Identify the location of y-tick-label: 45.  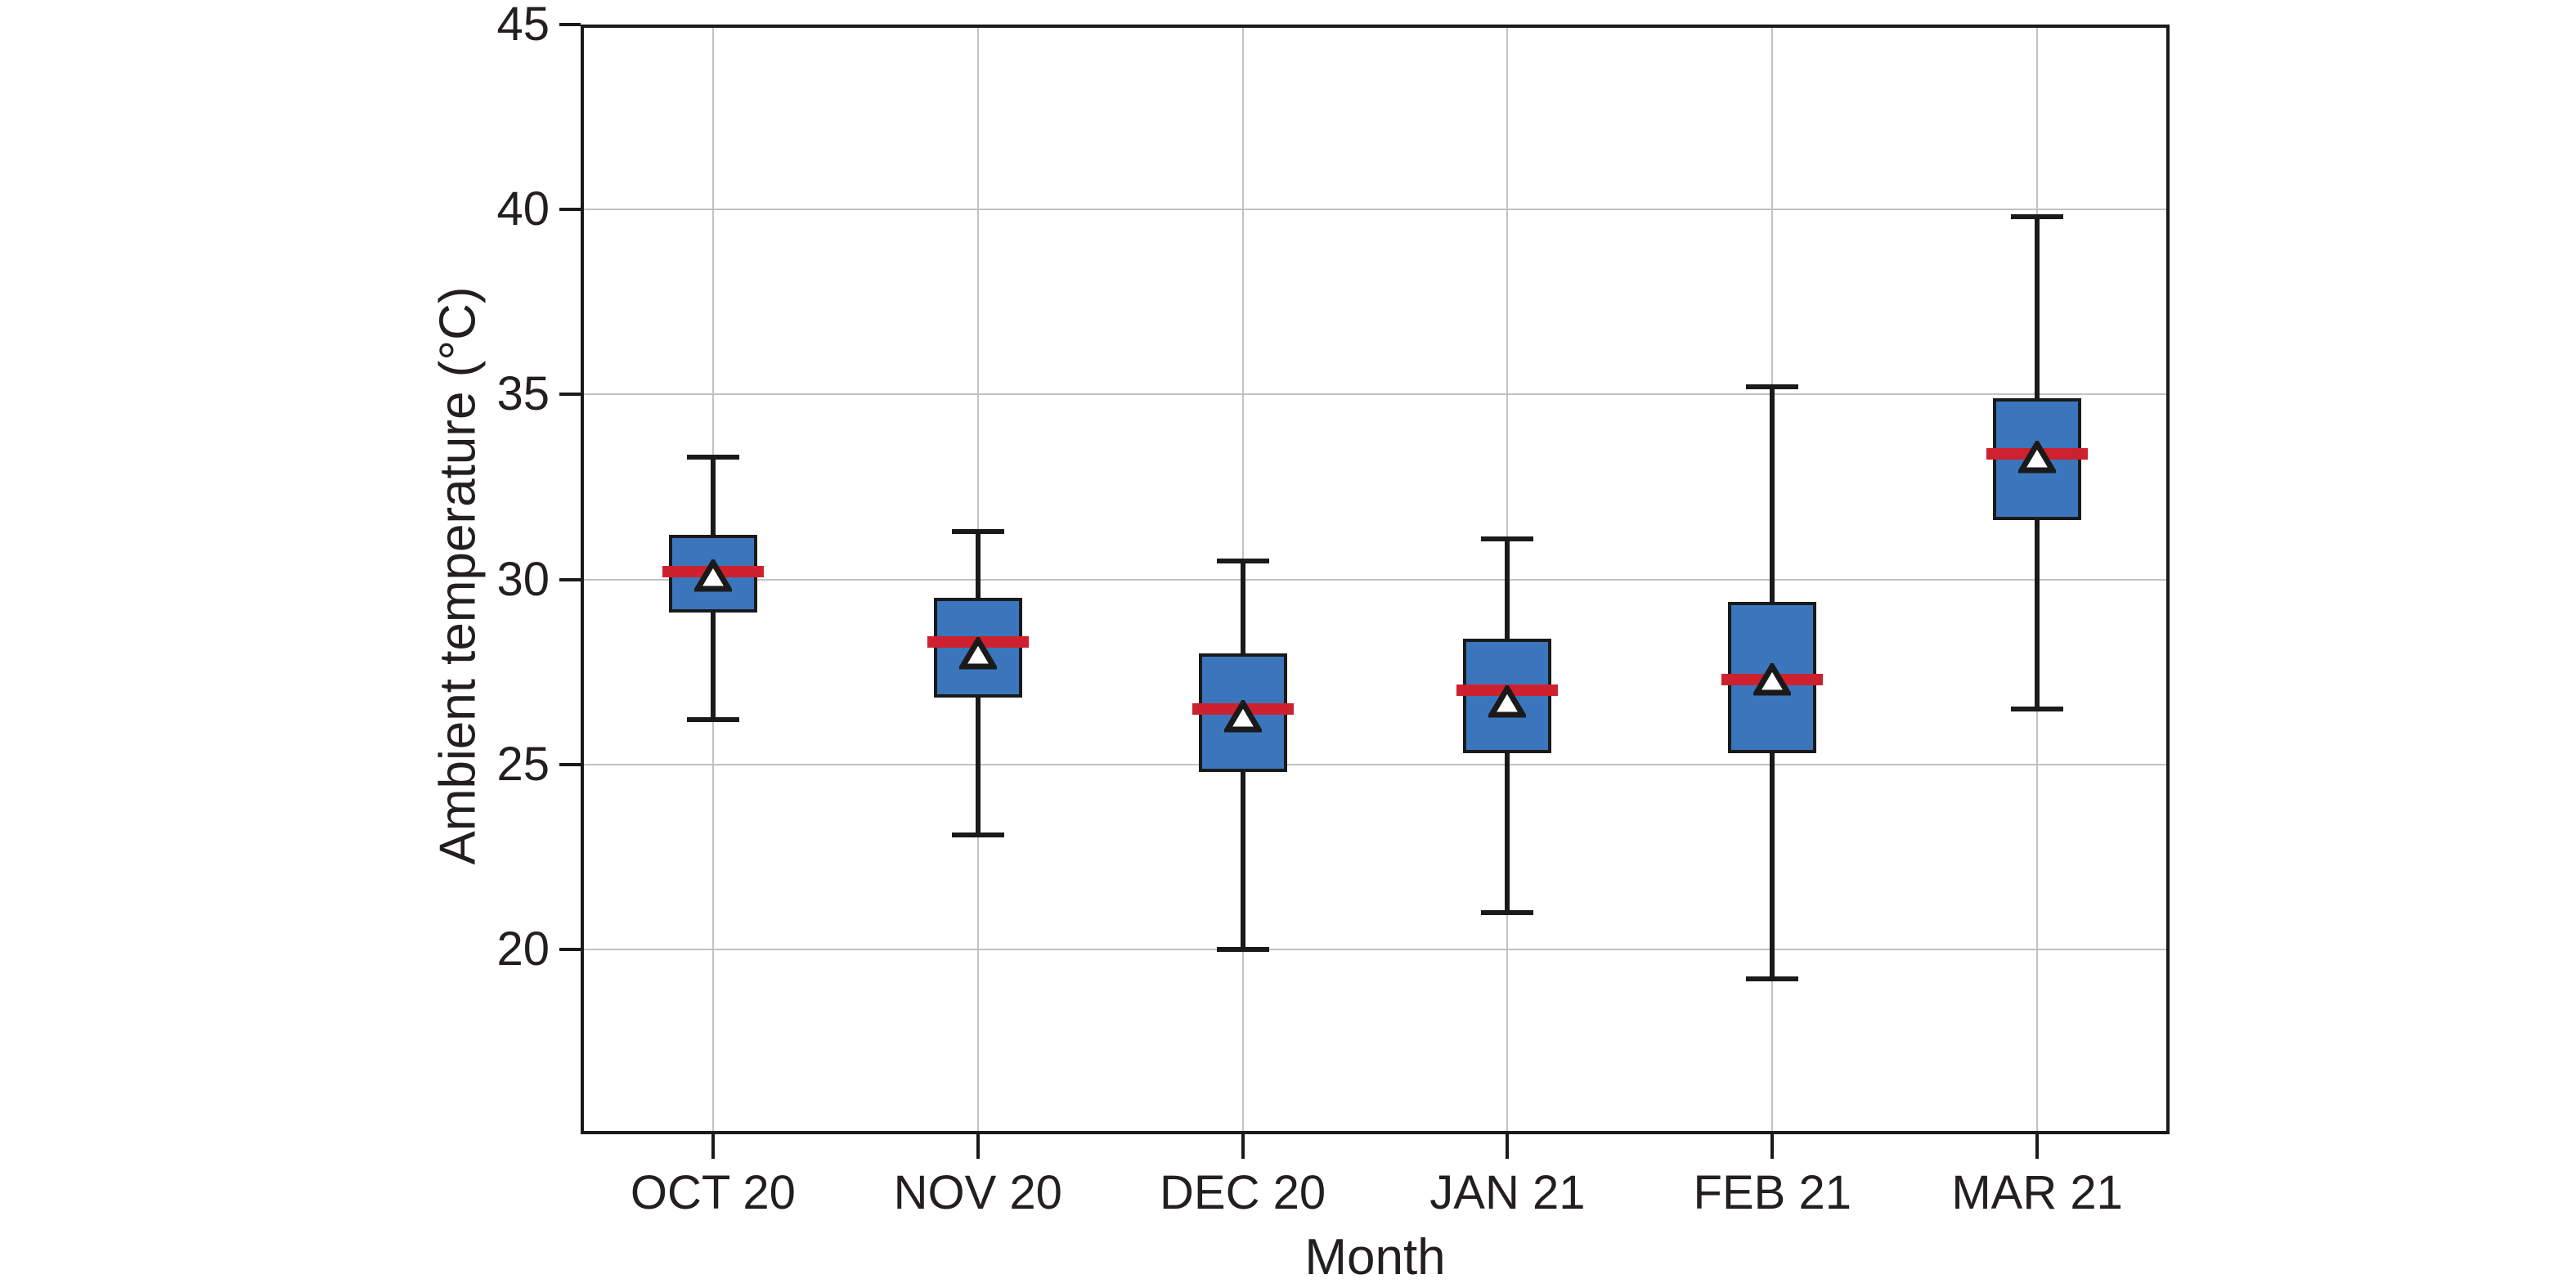
(523, 25).